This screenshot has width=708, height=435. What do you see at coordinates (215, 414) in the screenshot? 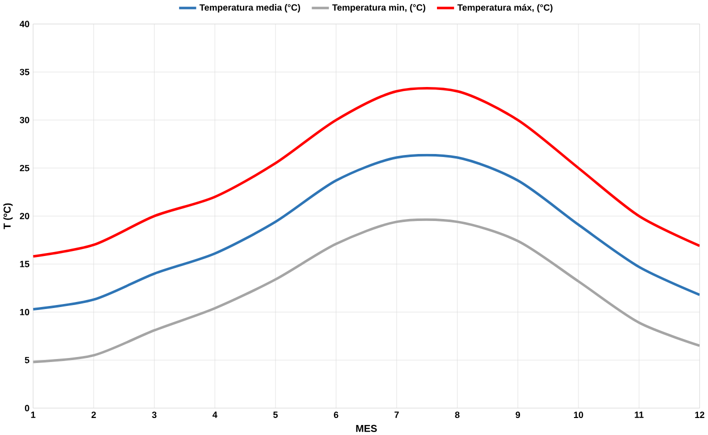
I see `x-tick-label: 4` at bounding box center [215, 414].